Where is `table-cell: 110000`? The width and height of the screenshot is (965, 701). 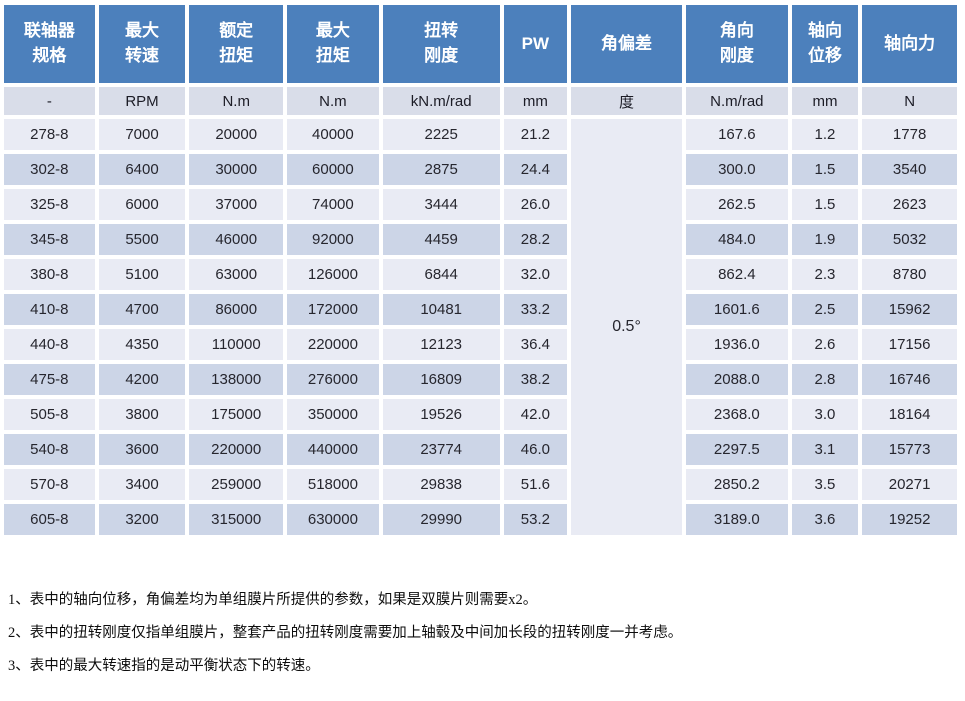 table-cell: 110000 is located at coordinates (236, 344).